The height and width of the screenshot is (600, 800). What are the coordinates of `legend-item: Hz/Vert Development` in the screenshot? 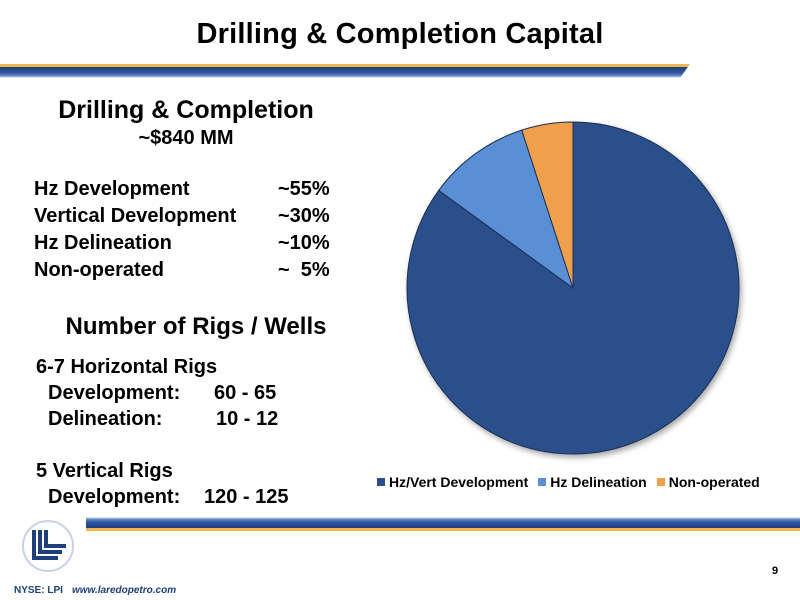 It's located at (452, 482).